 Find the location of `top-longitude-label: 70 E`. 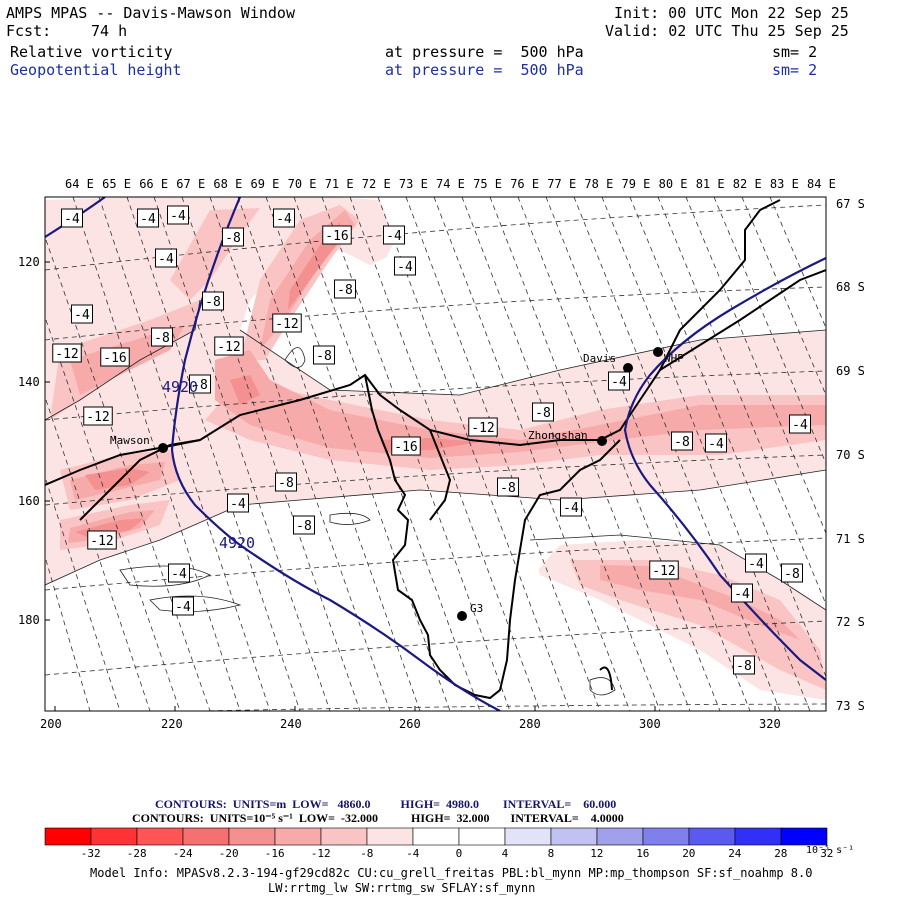

top-longitude-label: 70 E is located at coordinates (302, 184).